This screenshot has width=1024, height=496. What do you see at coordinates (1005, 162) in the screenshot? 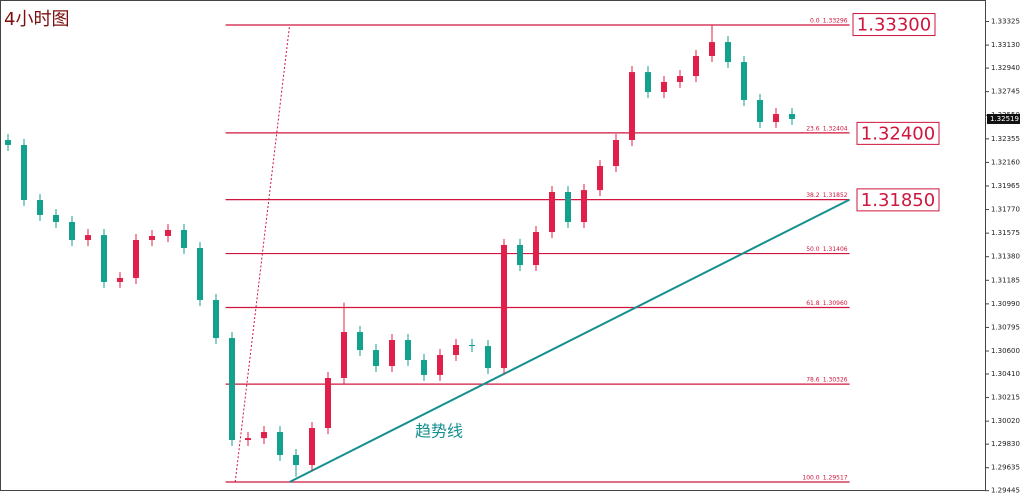
I see `y-tick-label: 1.32160` at bounding box center [1005, 162].